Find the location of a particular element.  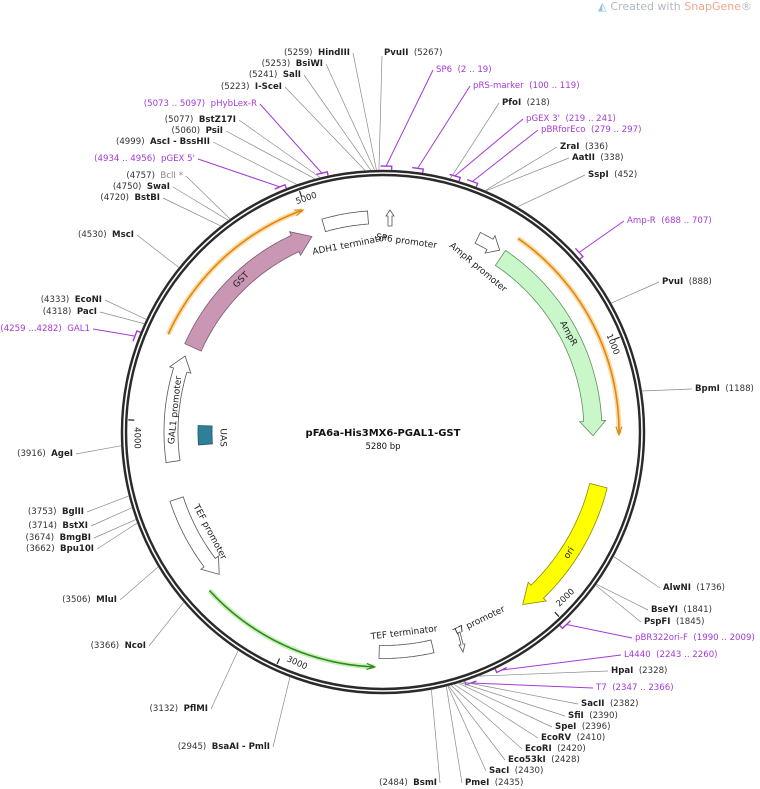

site-label: (4333) EcoNI is located at coordinates (71, 300).